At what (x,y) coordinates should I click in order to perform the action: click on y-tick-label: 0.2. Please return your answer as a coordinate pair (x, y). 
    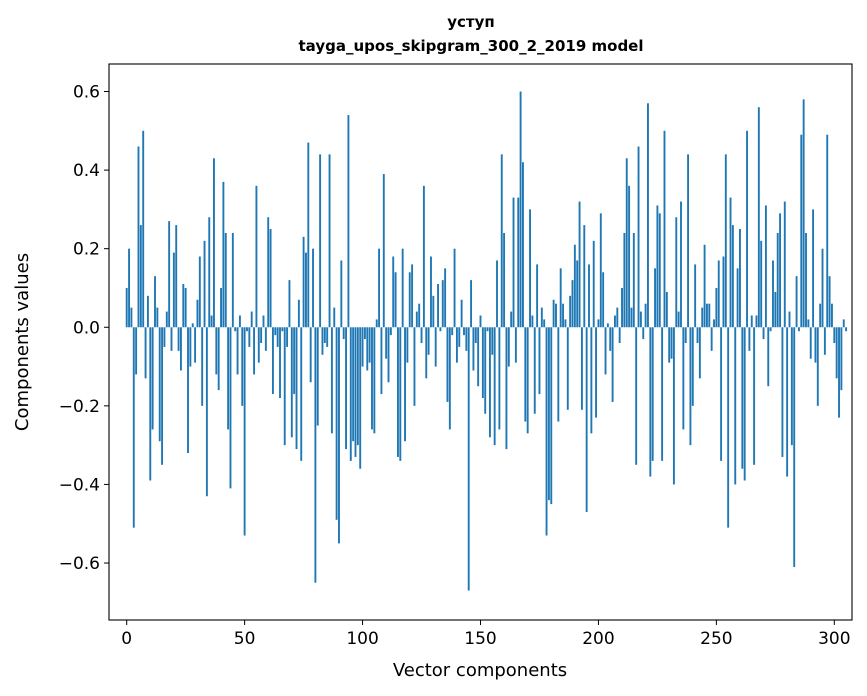
    Looking at the image, I should click on (86, 250).